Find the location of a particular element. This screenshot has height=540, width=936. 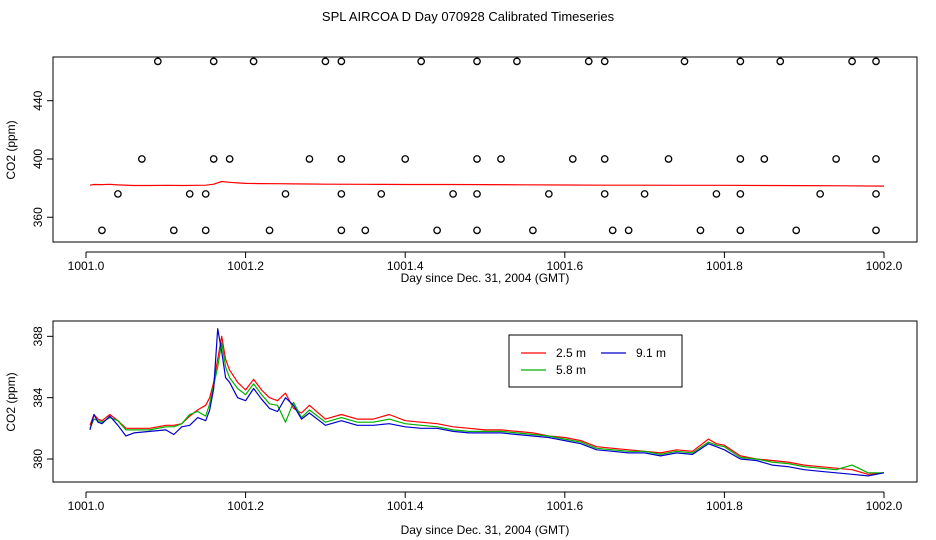

y-tick-label: 388 is located at coordinates (38, 336).